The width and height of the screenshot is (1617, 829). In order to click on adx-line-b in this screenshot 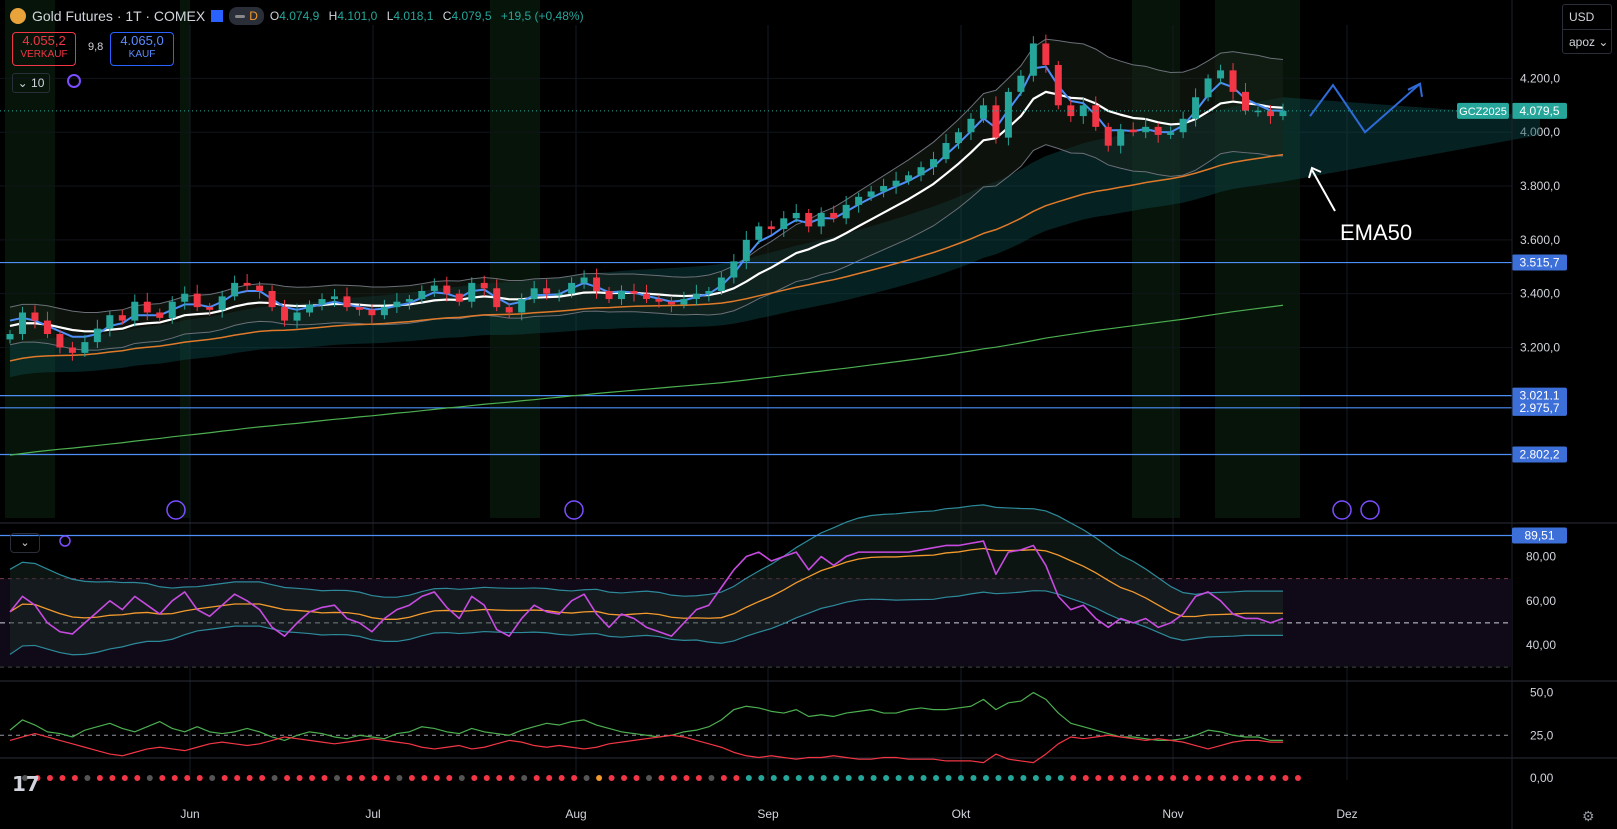, I will do `click(646, 748)`.